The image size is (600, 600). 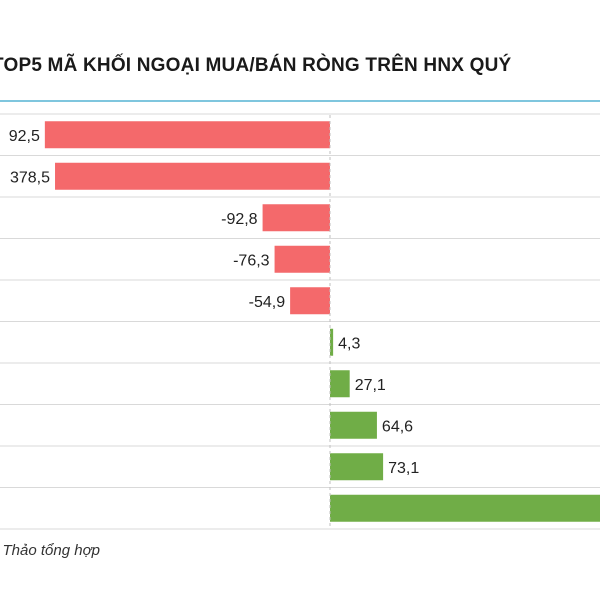 I want to click on title-divider, so click(x=300, y=101).